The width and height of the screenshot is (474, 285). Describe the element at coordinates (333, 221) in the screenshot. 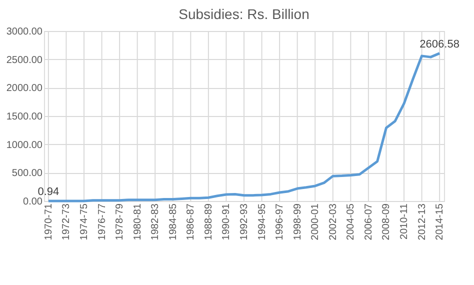

I see `x-tick-label: 2002-03` at that location.